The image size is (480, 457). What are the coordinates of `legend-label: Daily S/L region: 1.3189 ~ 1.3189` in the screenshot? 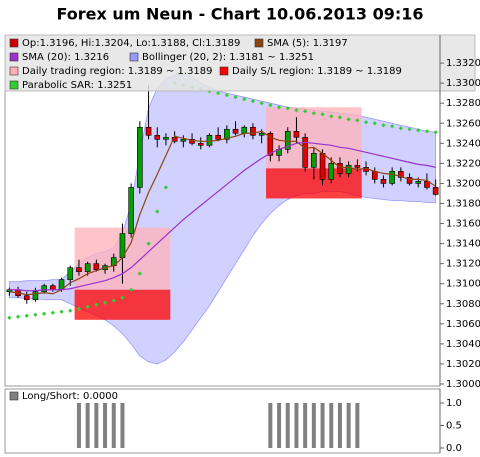 It's located at (317, 71).